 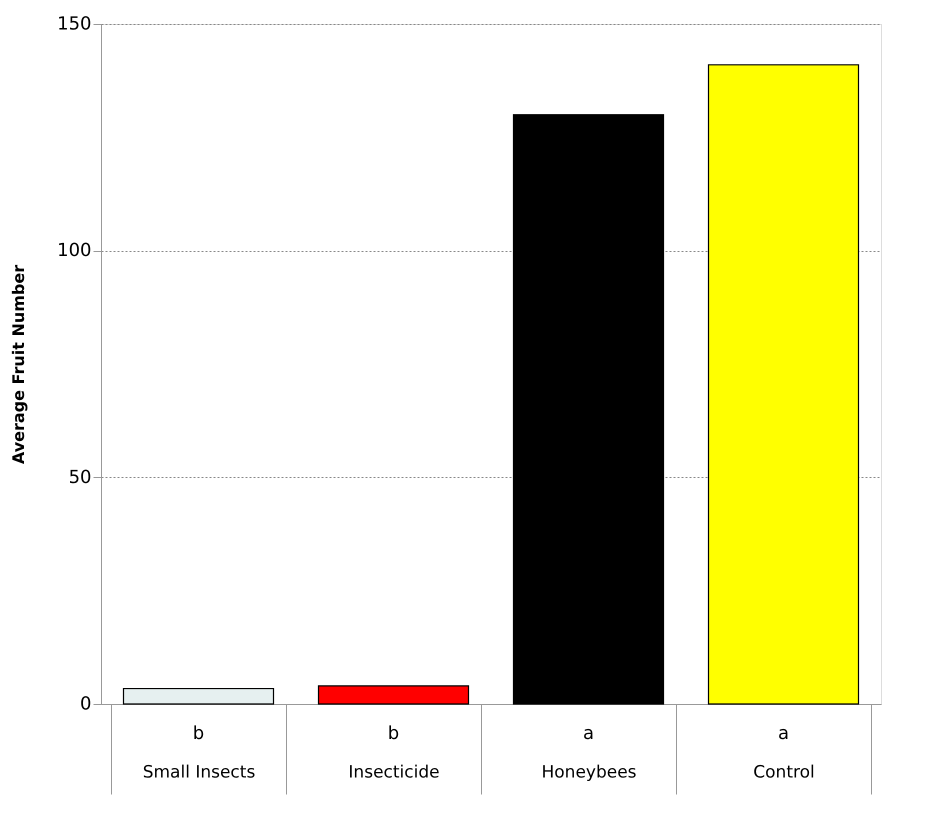 What do you see at coordinates (80, 477) in the screenshot?
I see `y-tick-label: 50` at bounding box center [80, 477].